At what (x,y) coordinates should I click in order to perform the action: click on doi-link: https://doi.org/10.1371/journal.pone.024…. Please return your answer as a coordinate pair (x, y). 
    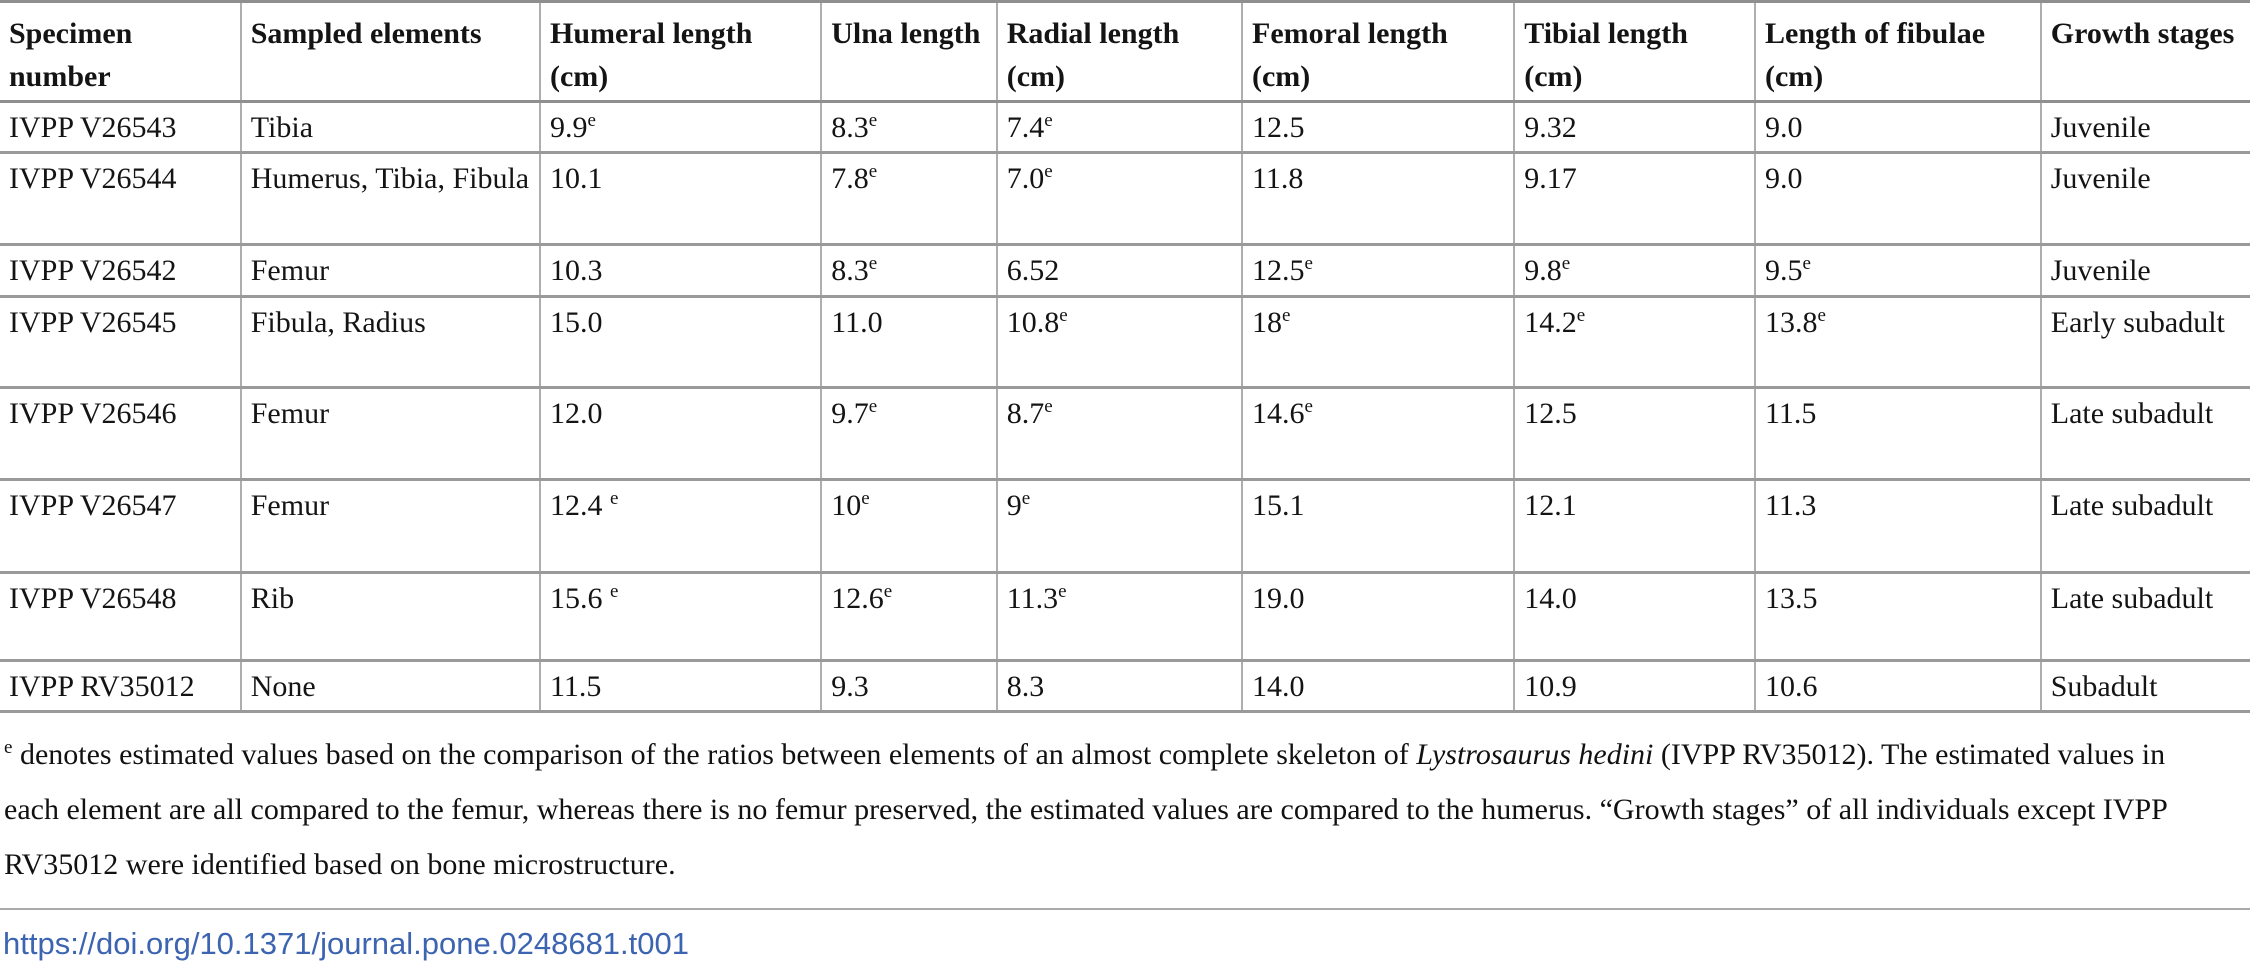
    Looking at the image, I should click on (346, 943).